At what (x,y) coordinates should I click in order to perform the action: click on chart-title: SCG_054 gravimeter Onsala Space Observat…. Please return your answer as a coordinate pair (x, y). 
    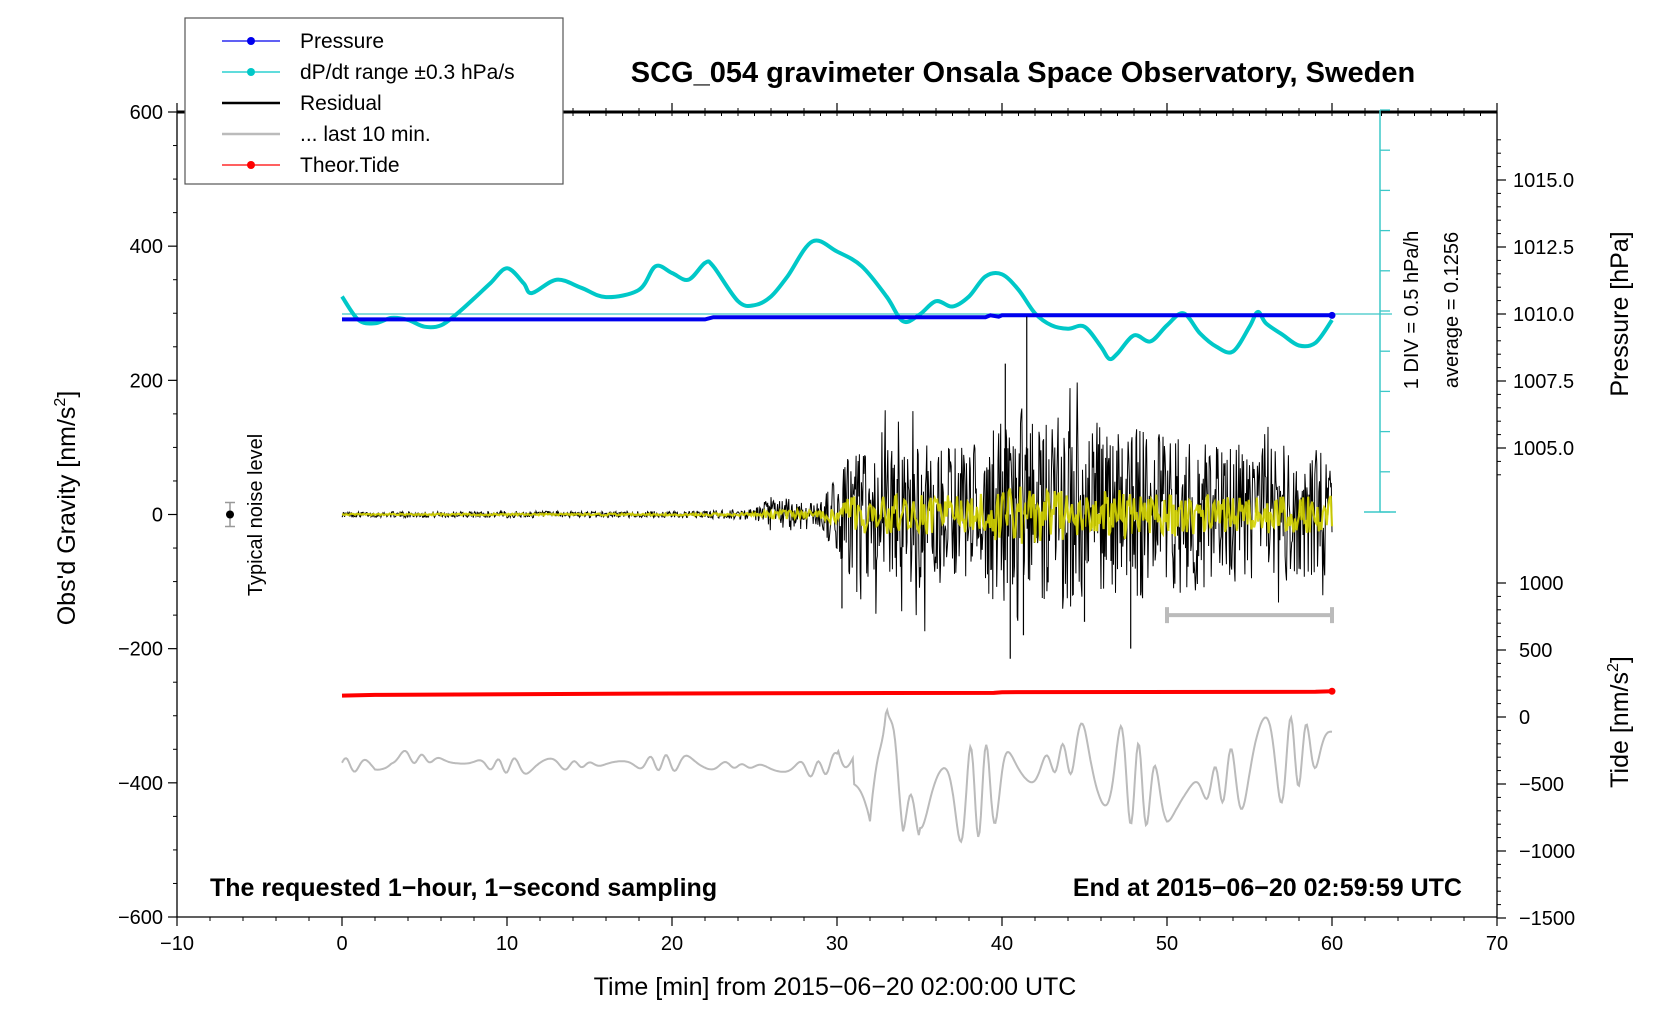
    Looking at the image, I should click on (1023, 73).